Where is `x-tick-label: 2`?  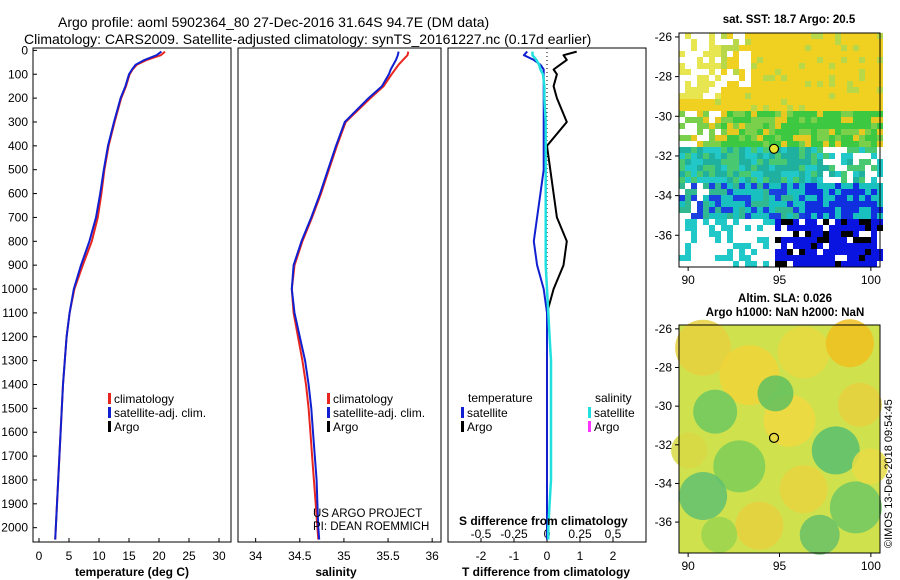
x-tick-label: 2 is located at coordinates (613, 556).